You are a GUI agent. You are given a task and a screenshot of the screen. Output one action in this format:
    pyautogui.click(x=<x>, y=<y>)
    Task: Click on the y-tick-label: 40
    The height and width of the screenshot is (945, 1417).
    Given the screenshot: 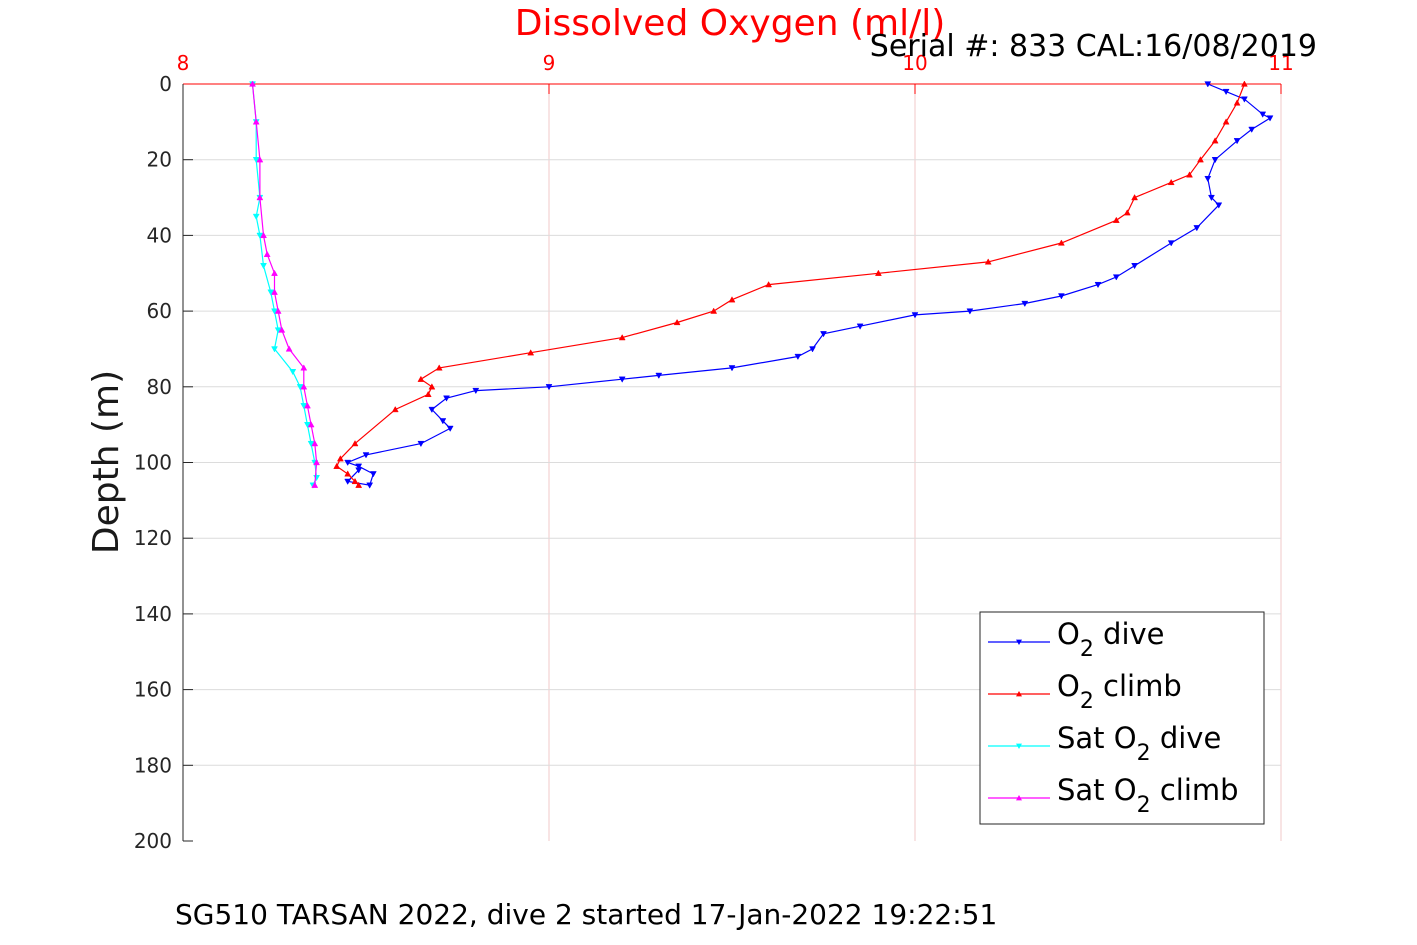 What is the action you would take?
    pyautogui.click(x=159, y=235)
    